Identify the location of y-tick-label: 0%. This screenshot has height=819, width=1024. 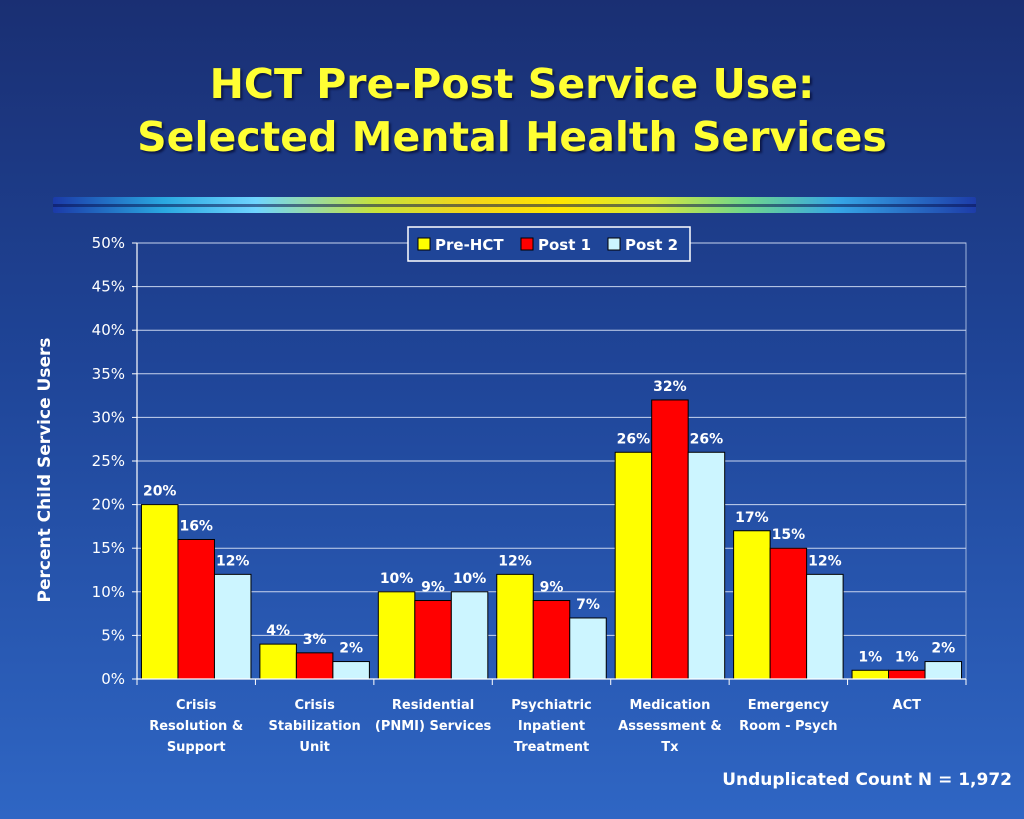
(113, 679).